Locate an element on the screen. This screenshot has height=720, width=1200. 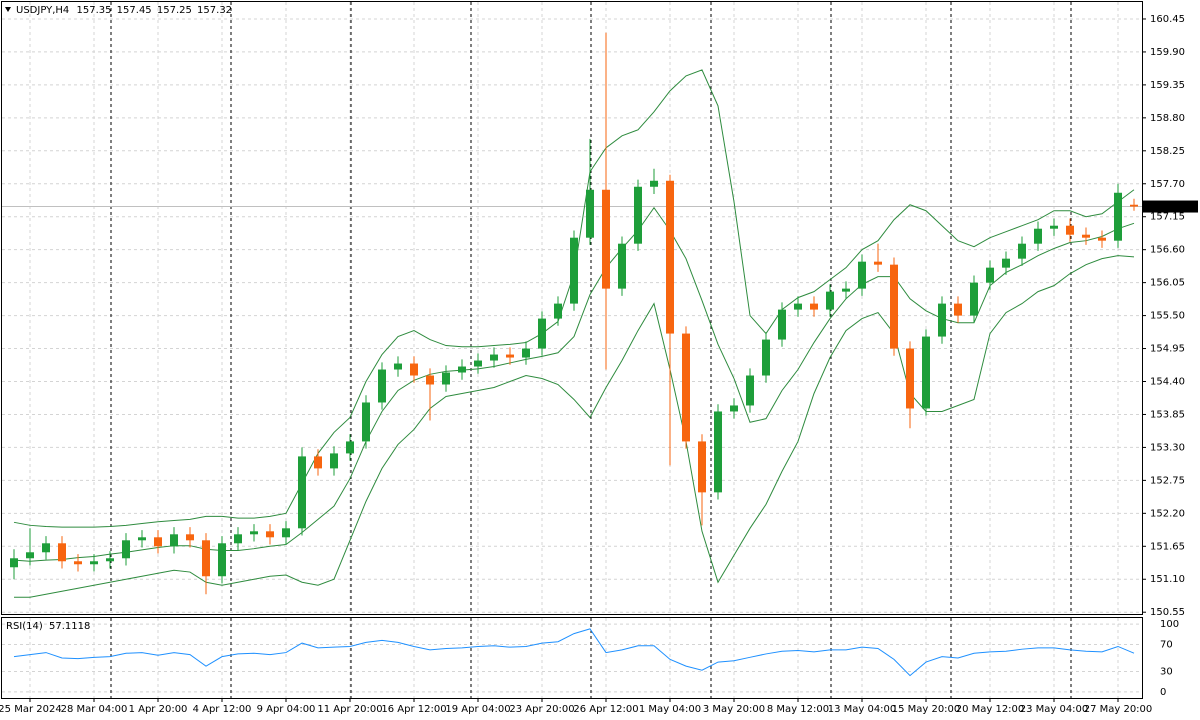
y-tick-label: 151.10 is located at coordinates (1167, 579).